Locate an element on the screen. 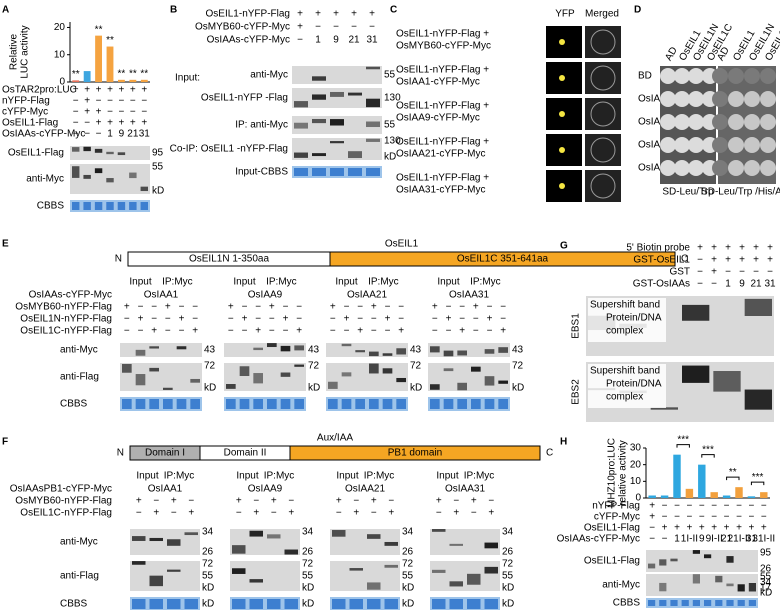 The height and width of the screenshot is (615, 780). row-label: GST-OsIAAs is located at coordinates (661, 284).